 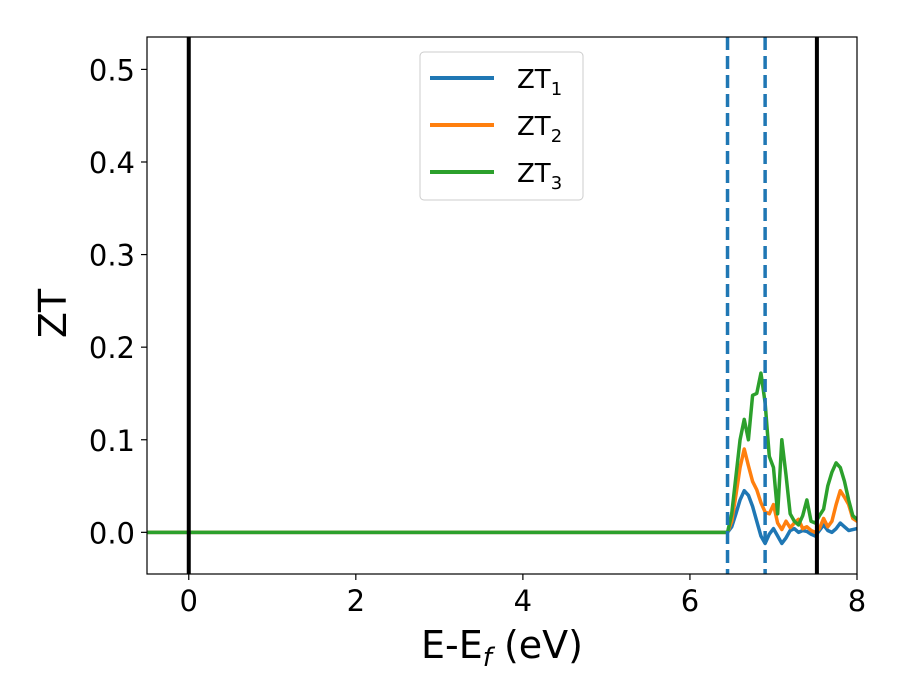 I want to click on y-tick-label: 0.2, so click(x=112, y=348).